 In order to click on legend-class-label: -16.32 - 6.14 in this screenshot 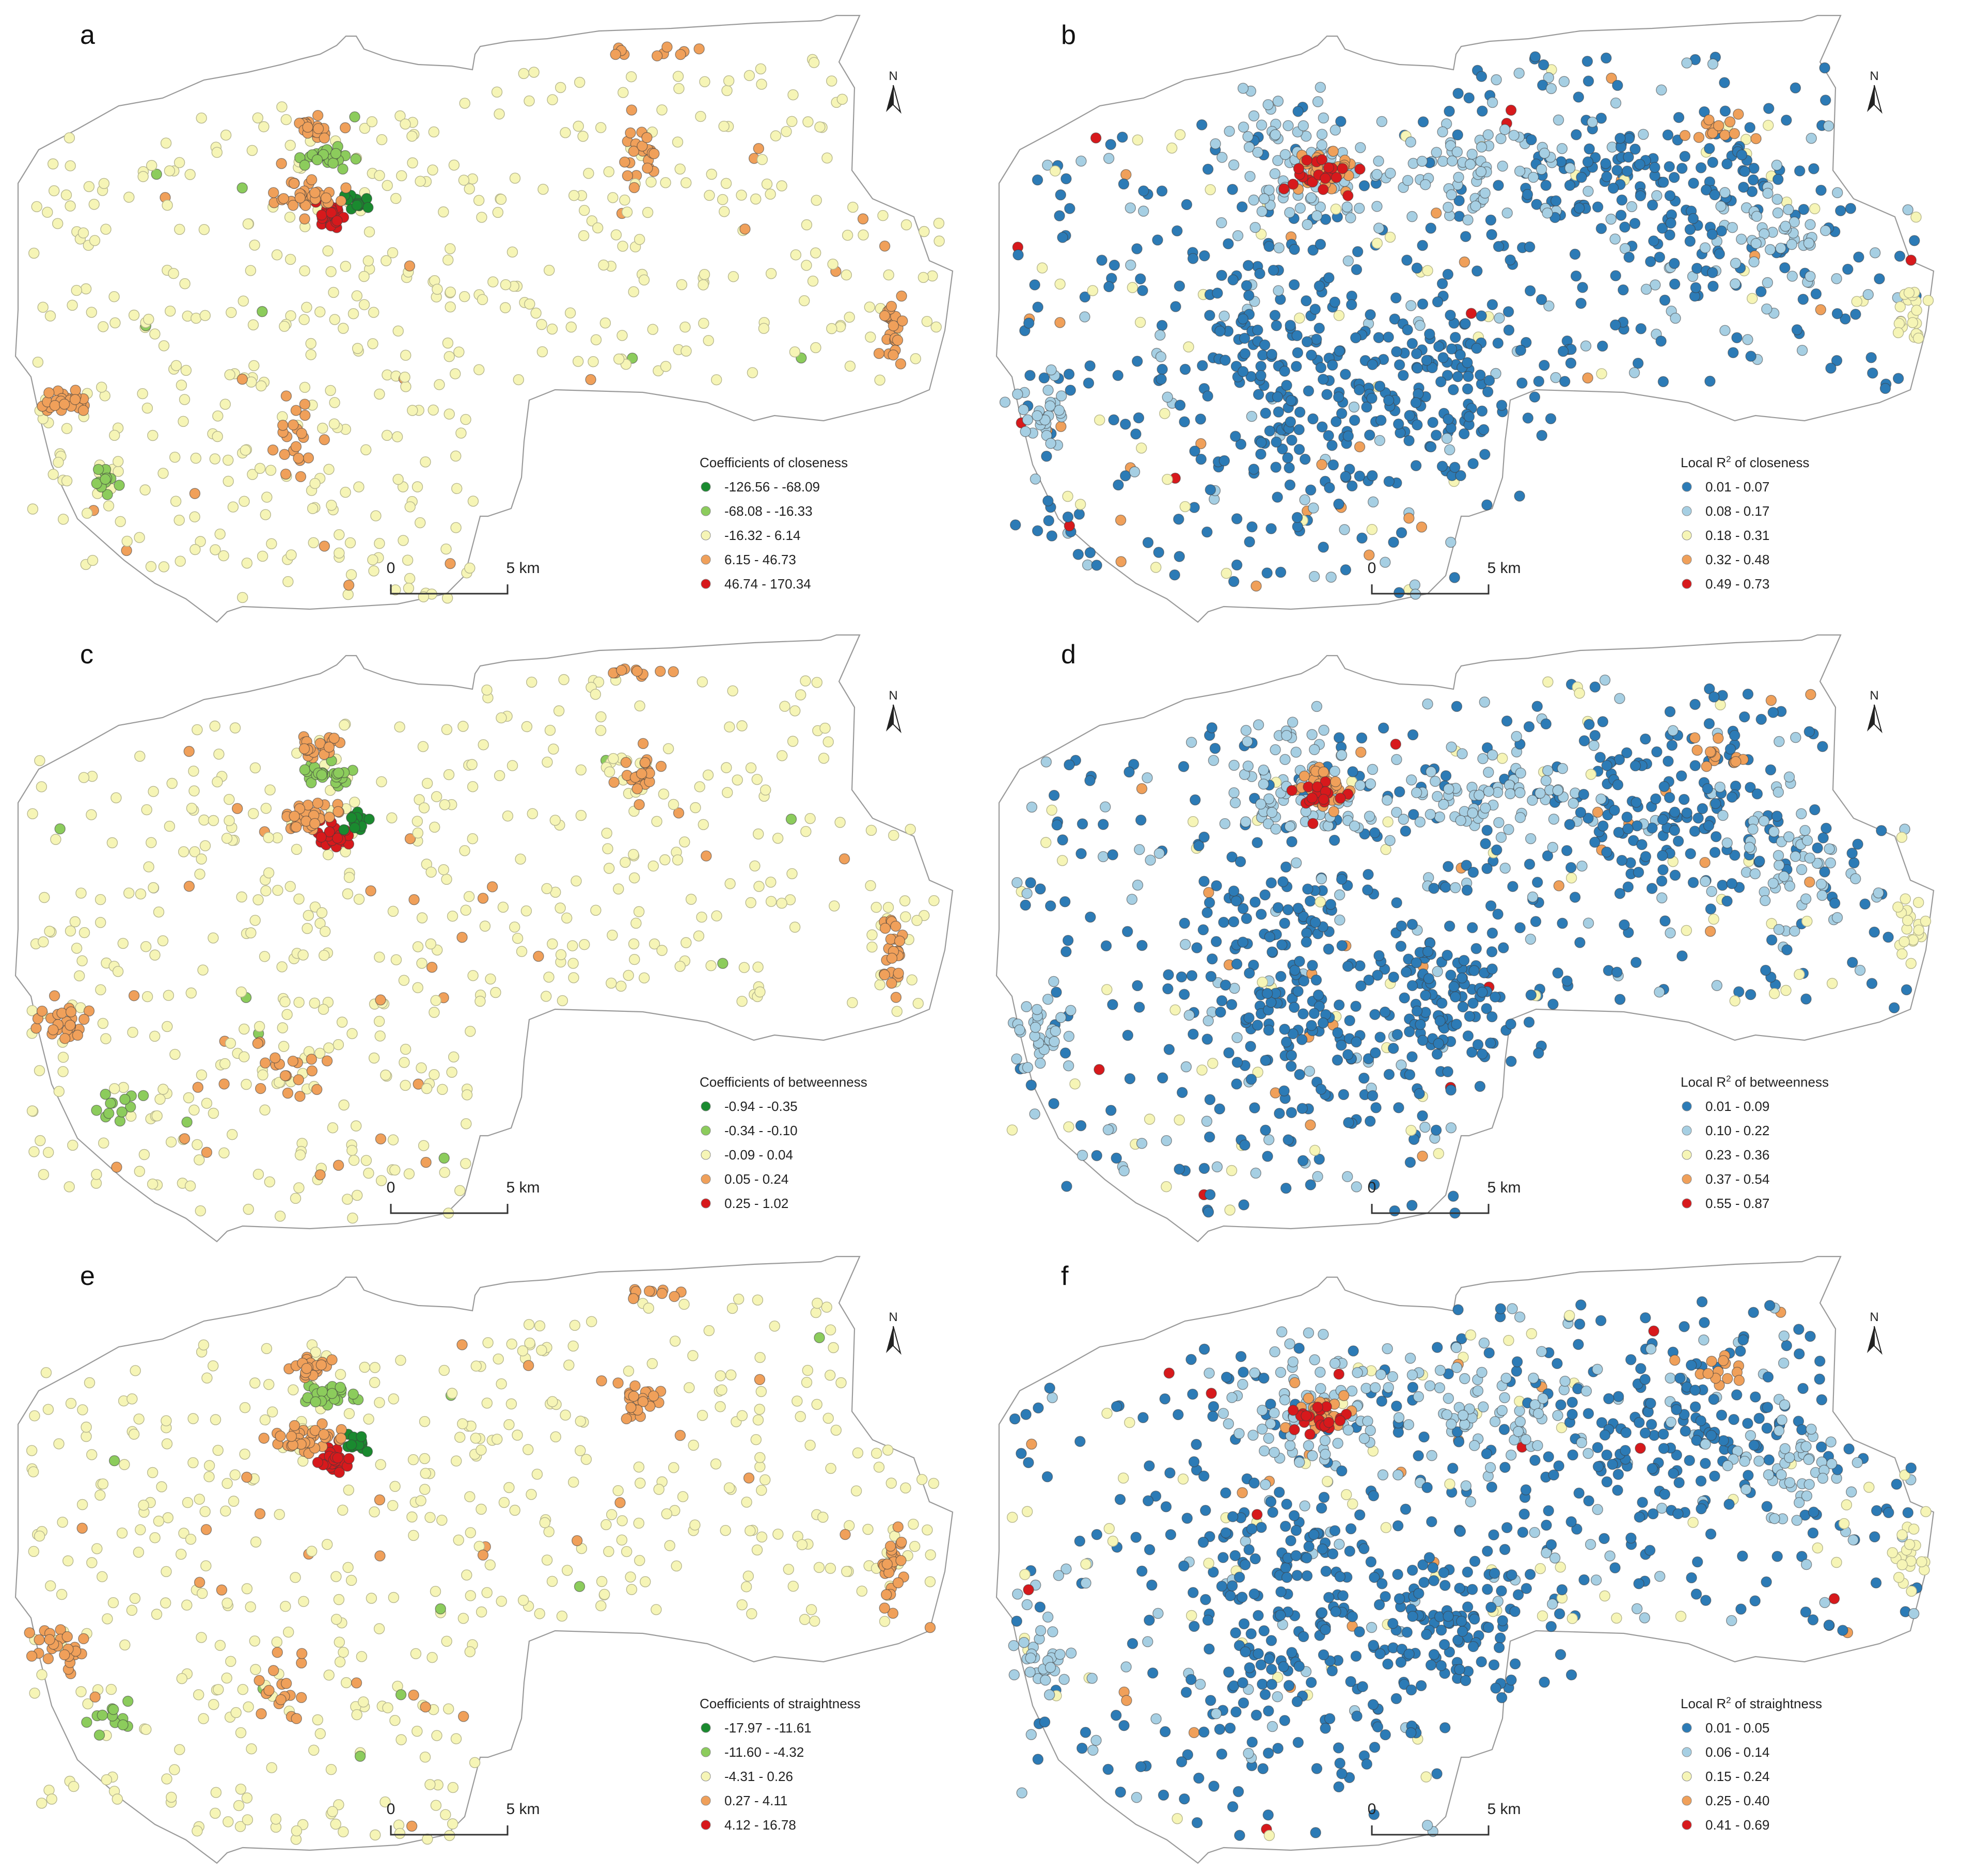, I will do `click(762, 535)`.